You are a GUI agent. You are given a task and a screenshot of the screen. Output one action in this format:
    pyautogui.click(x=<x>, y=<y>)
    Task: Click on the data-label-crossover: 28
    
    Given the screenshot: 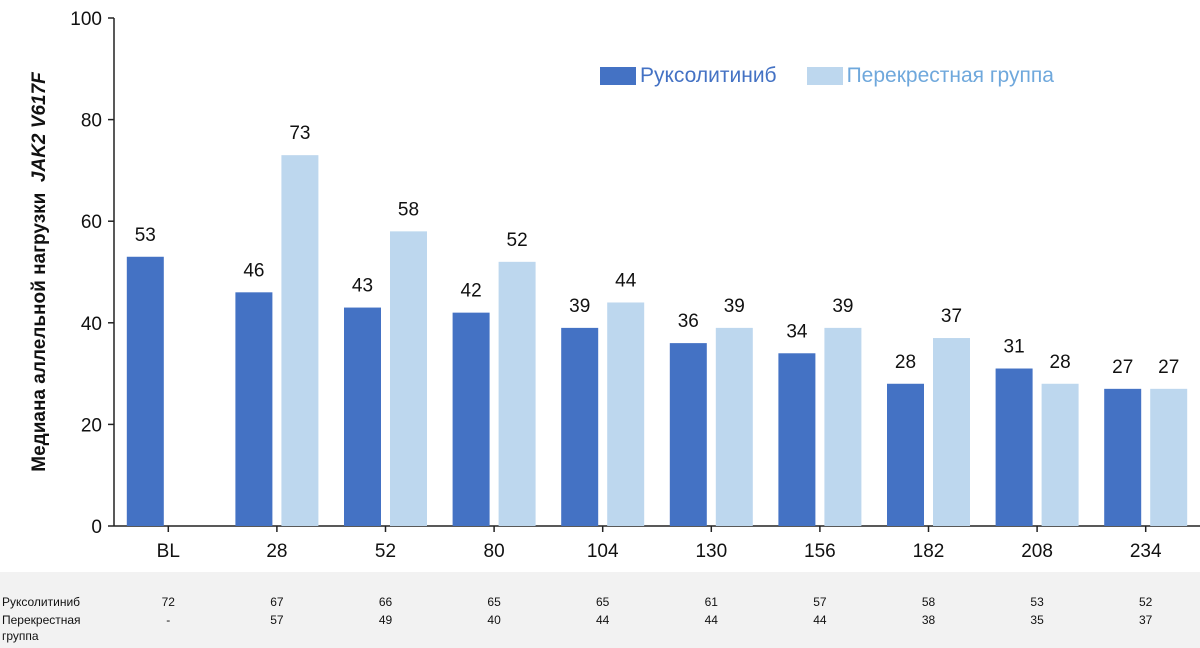 What is the action you would take?
    pyautogui.click(x=1060, y=362)
    